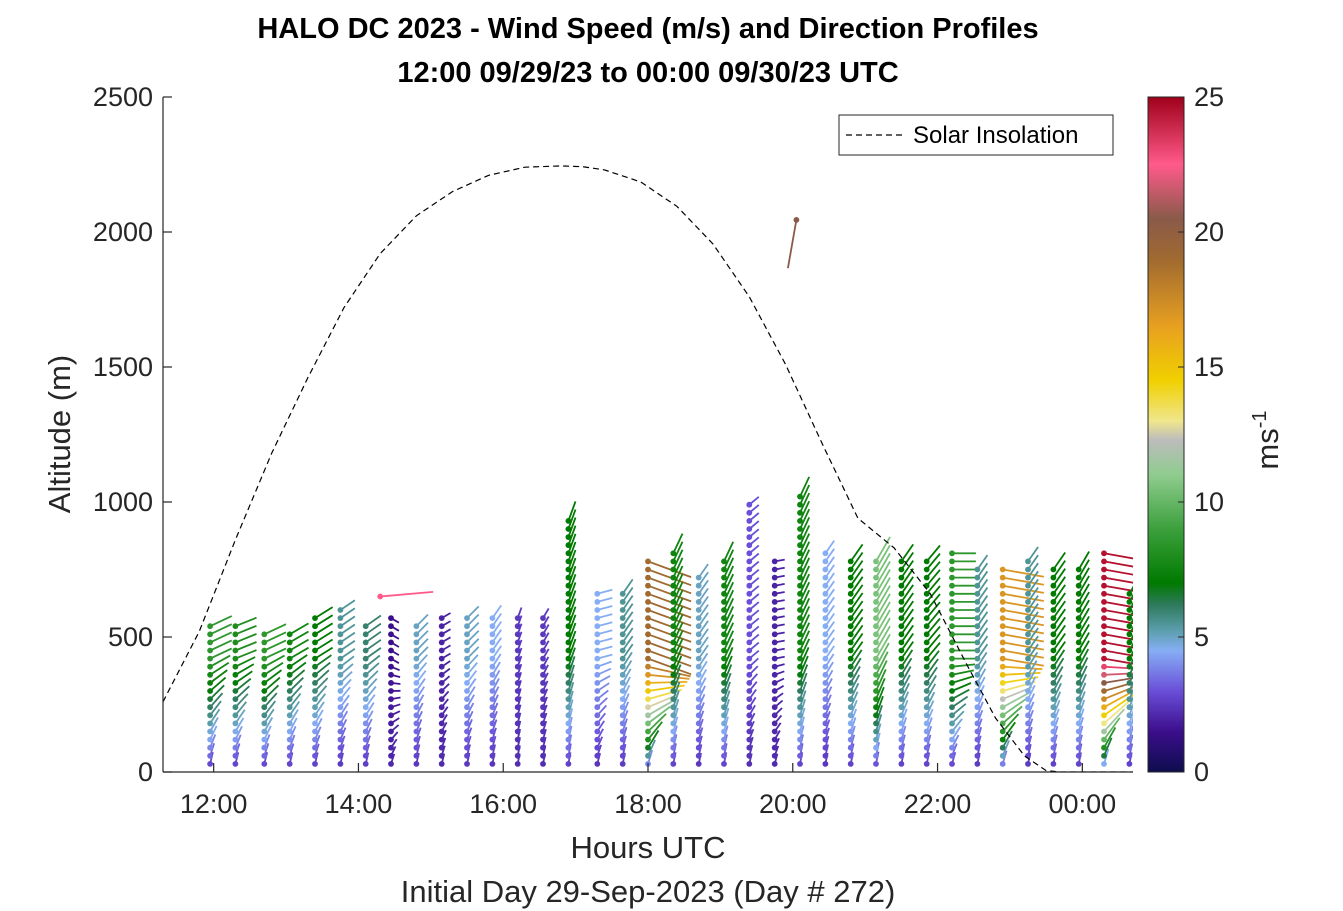 This screenshot has height=911, width=1343. I want to click on x-axis-label: Hours UTC, so click(647, 847).